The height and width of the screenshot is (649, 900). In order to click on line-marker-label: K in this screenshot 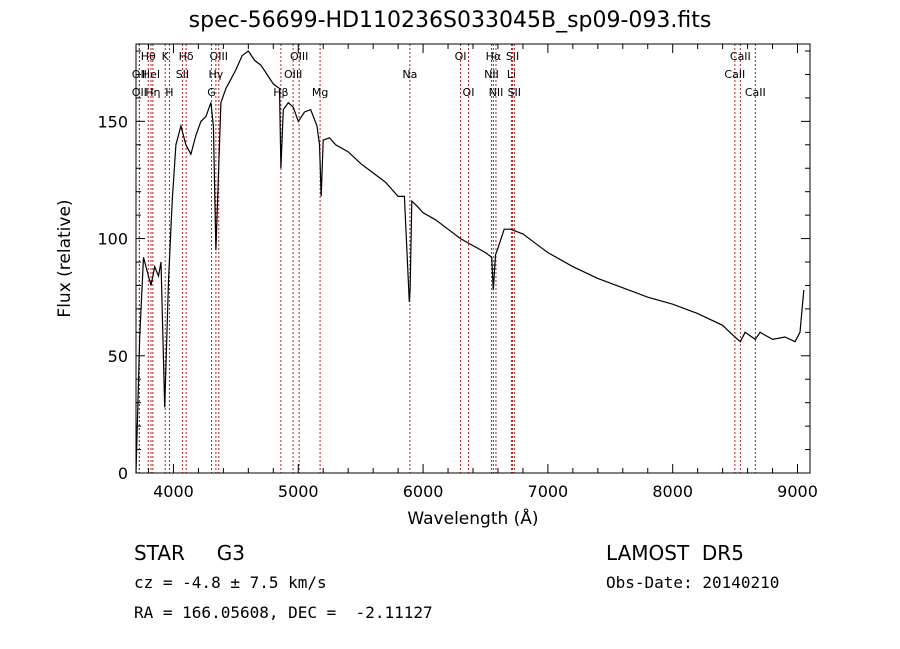, I will do `click(166, 56)`.